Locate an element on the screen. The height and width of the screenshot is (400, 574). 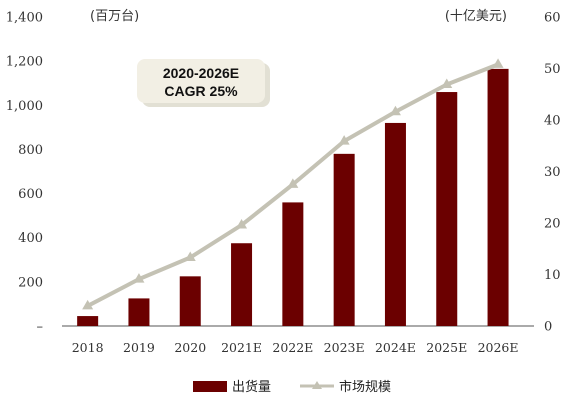
left-tick-label: 1,000 is located at coordinates (24, 106).